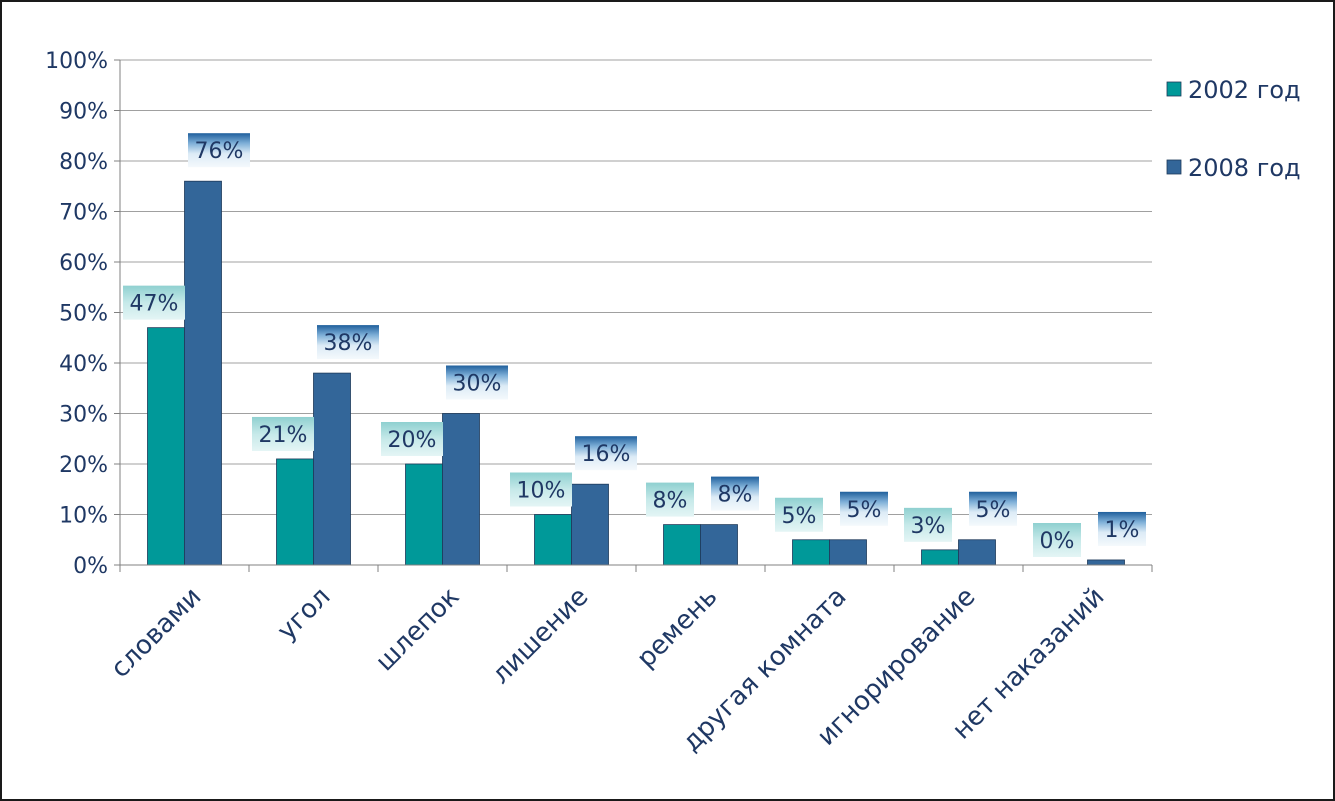  I want to click on x-category-label: словами, so click(156, 633).